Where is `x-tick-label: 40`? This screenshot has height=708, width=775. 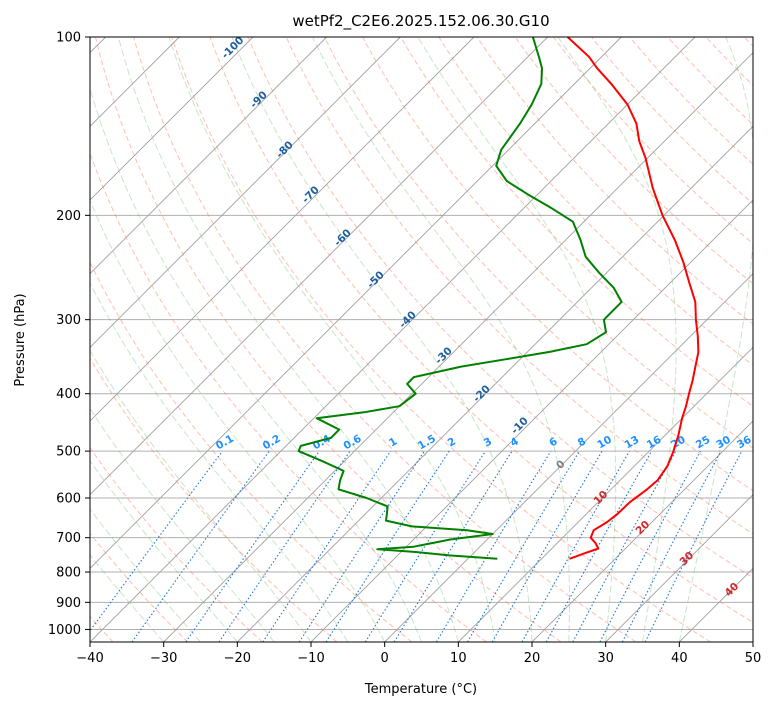 x-tick-label: 40 is located at coordinates (679, 658).